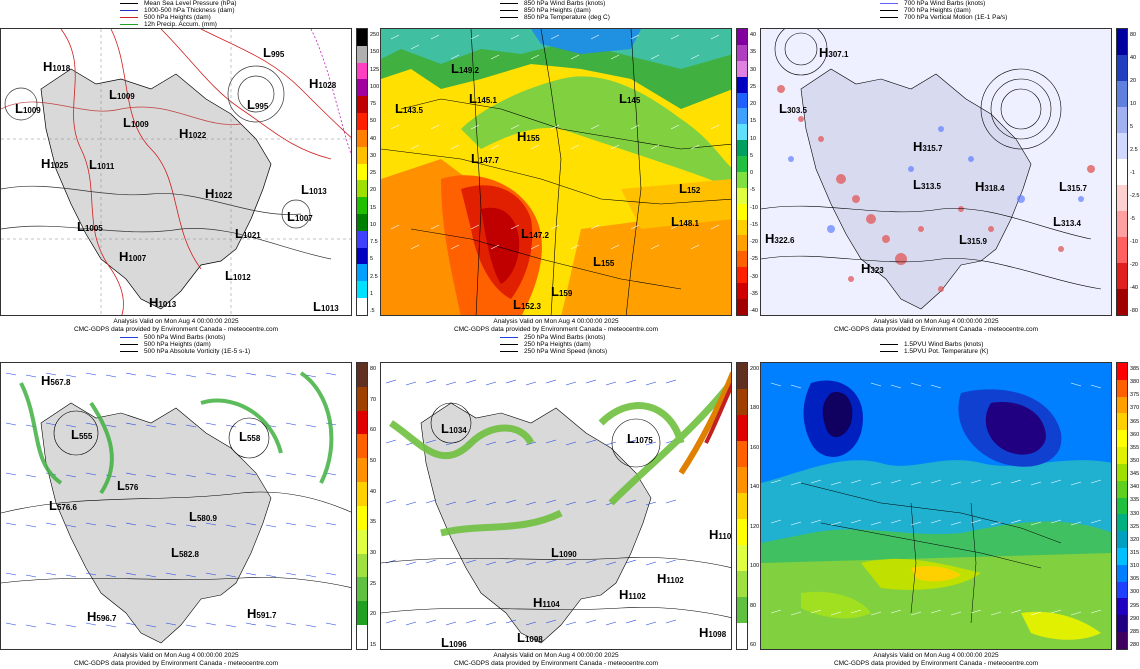 This screenshot has height=669, width=1140. Describe the element at coordinates (180, 24) in the screenshot. I see `legend-text: 12h Precip. Accum. (mm)` at that location.